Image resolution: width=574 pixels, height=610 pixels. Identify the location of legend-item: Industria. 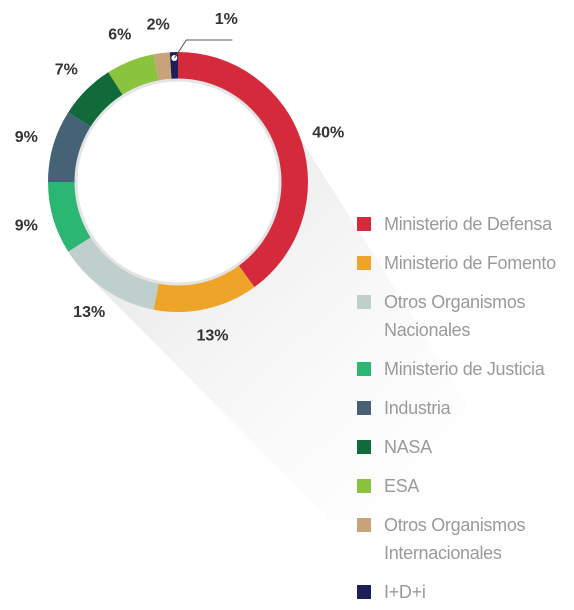
(464, 408).